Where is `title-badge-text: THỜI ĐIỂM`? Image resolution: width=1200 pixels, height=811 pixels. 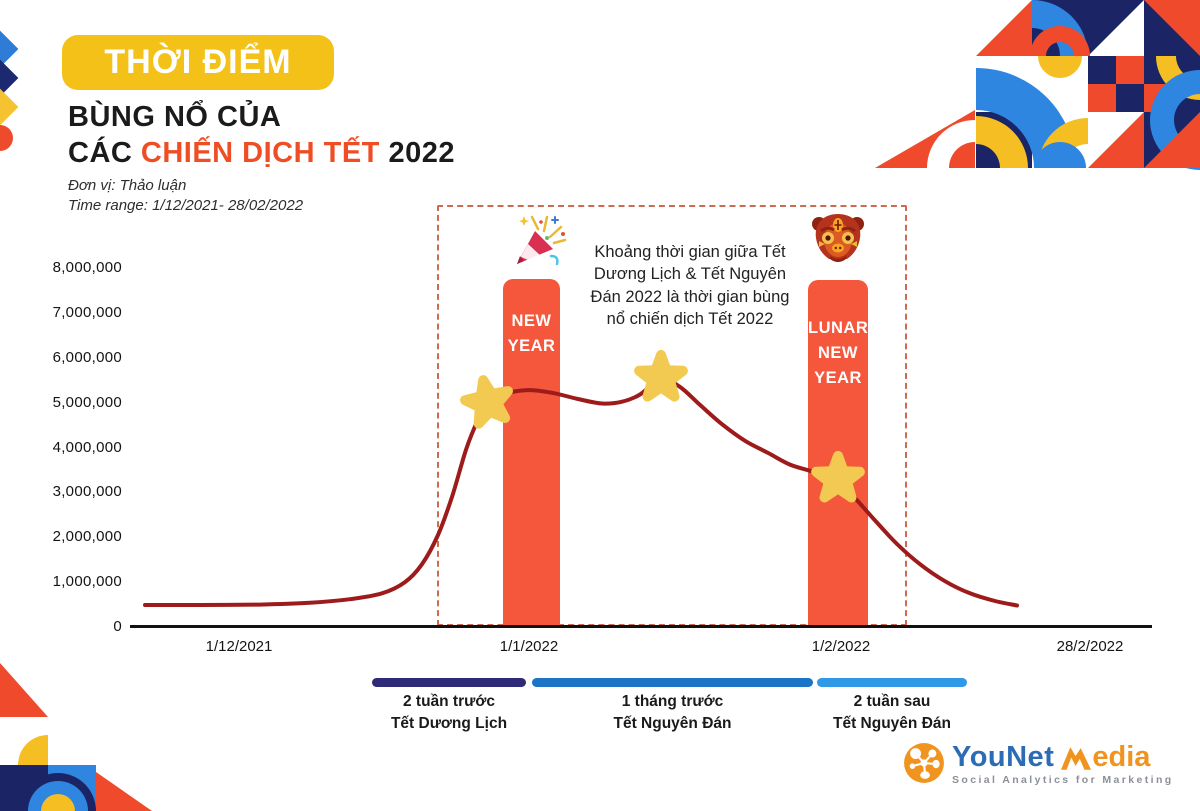
title-badge-text: THỜI ĐIỂM is located at coordinates (198, 62).